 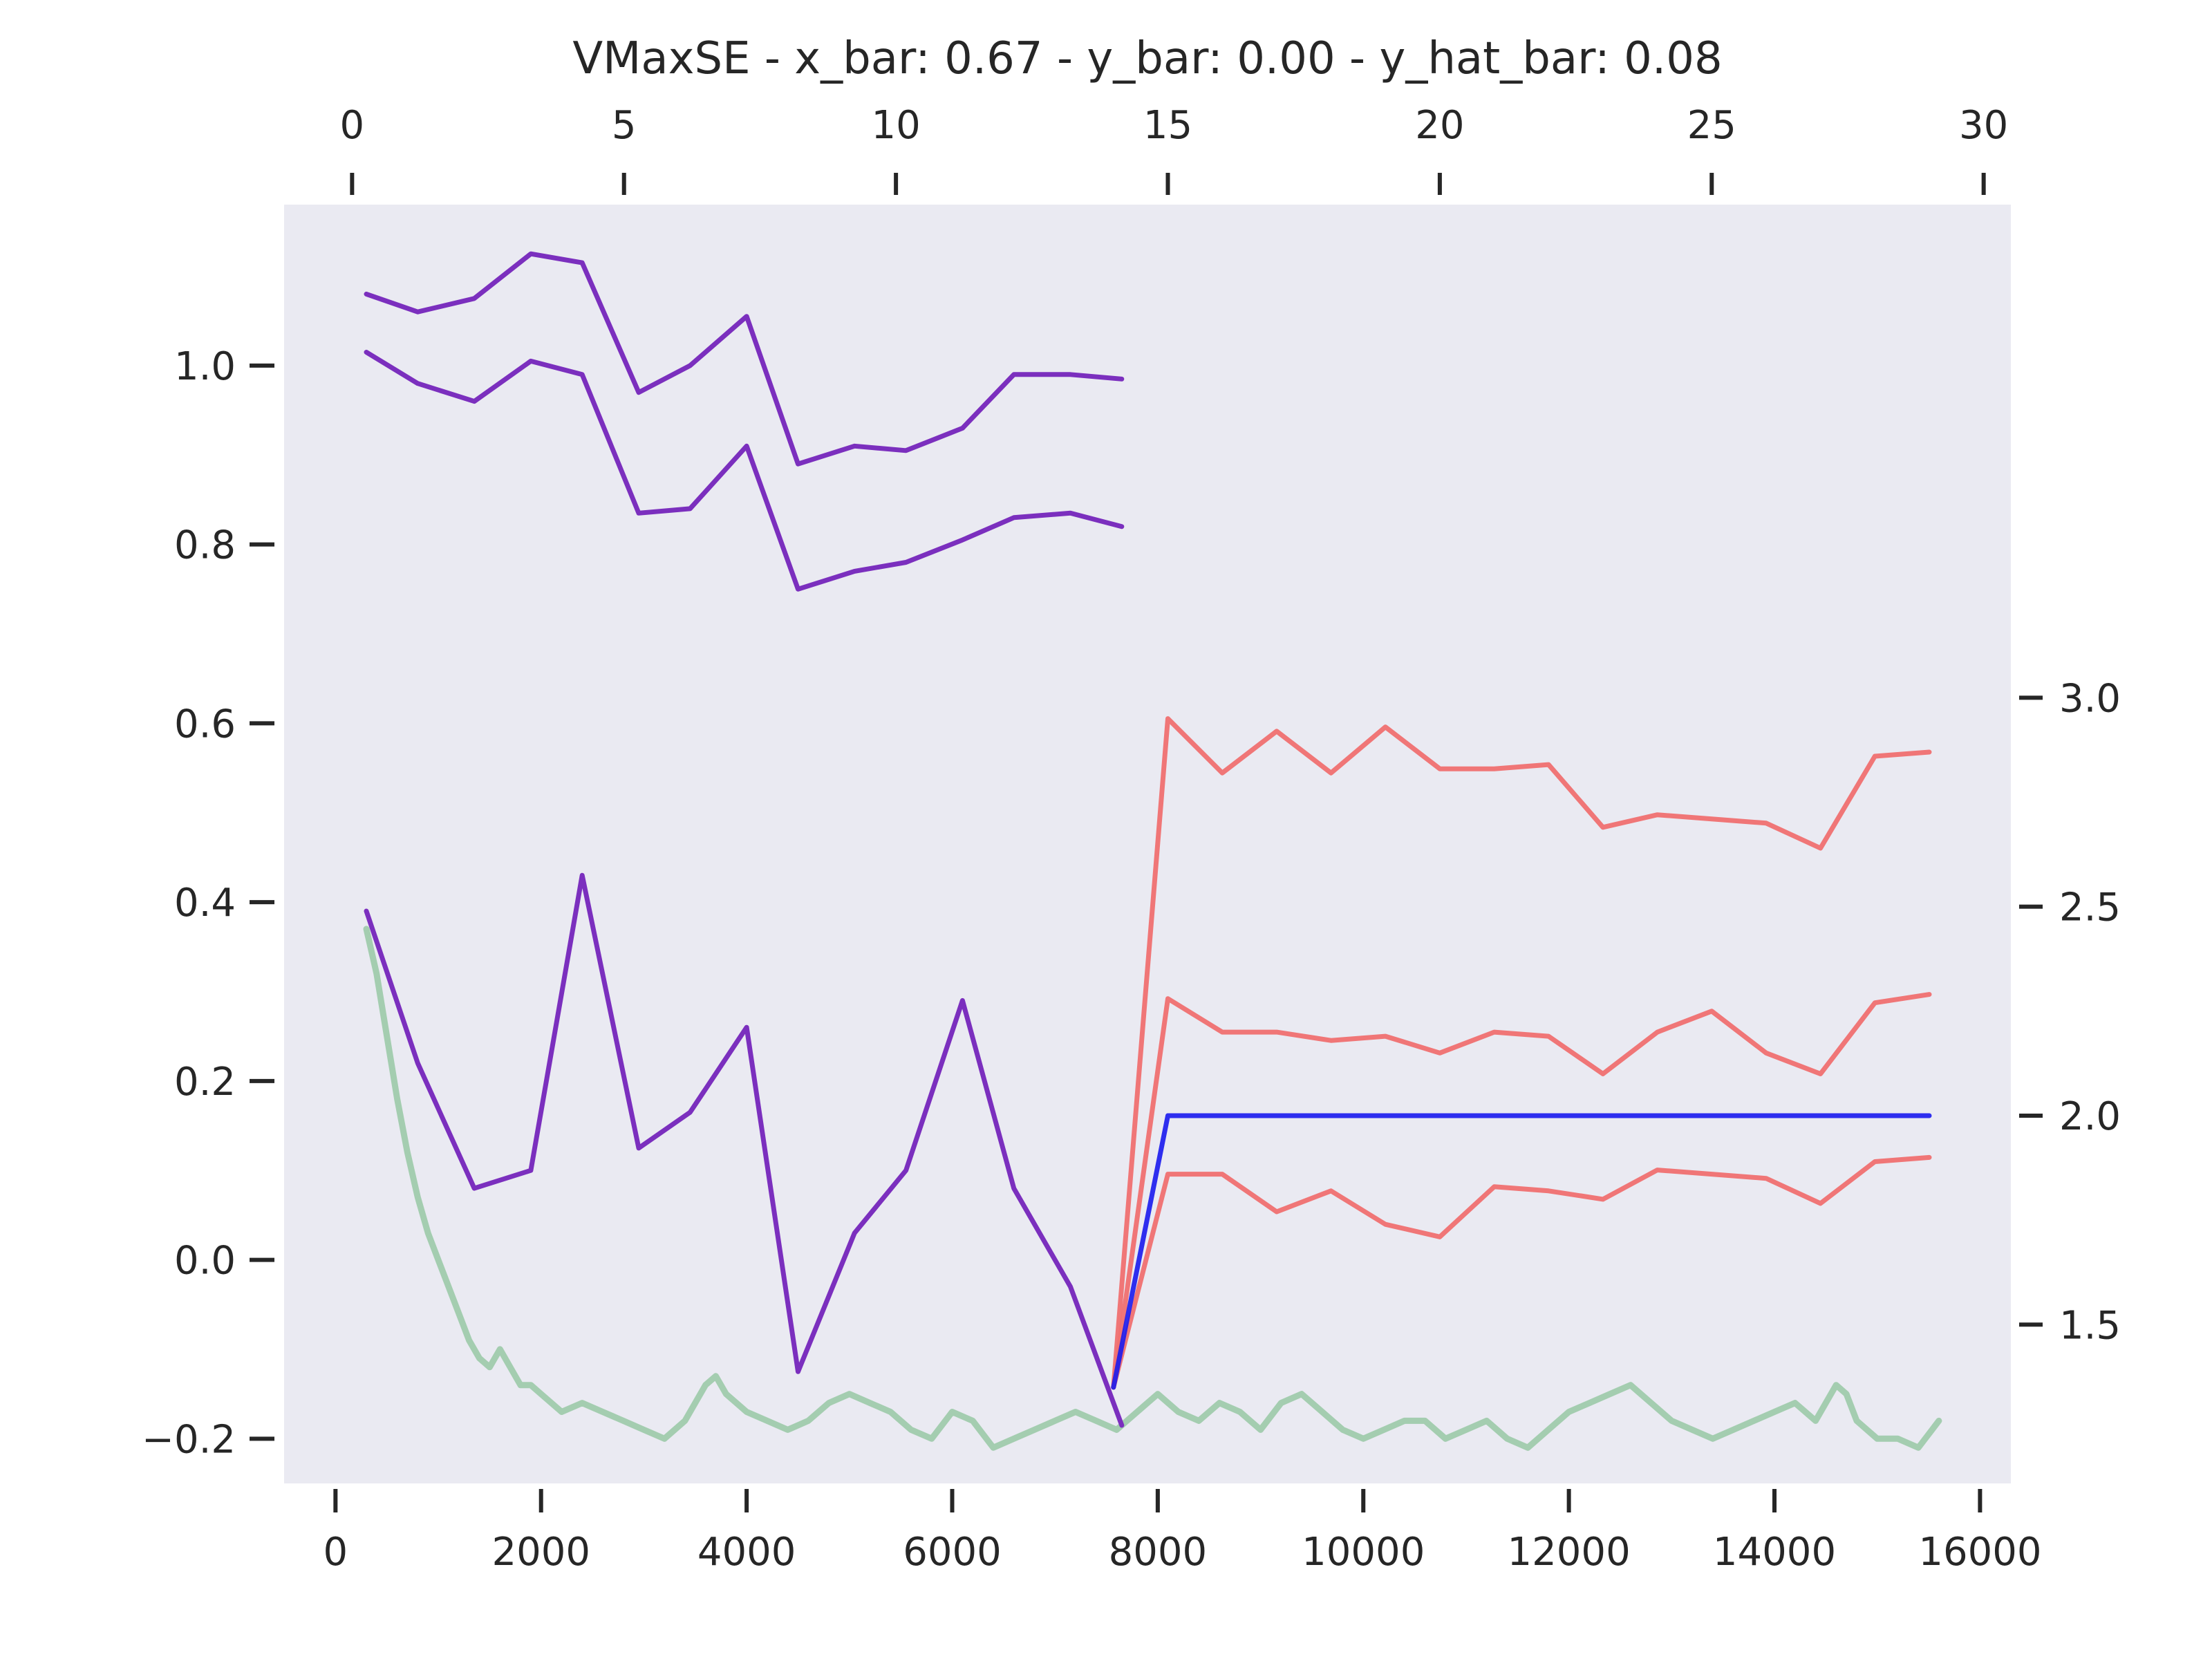 I want to click on y-right-tick-label: 2.0, so click(x=2090, y=1117).